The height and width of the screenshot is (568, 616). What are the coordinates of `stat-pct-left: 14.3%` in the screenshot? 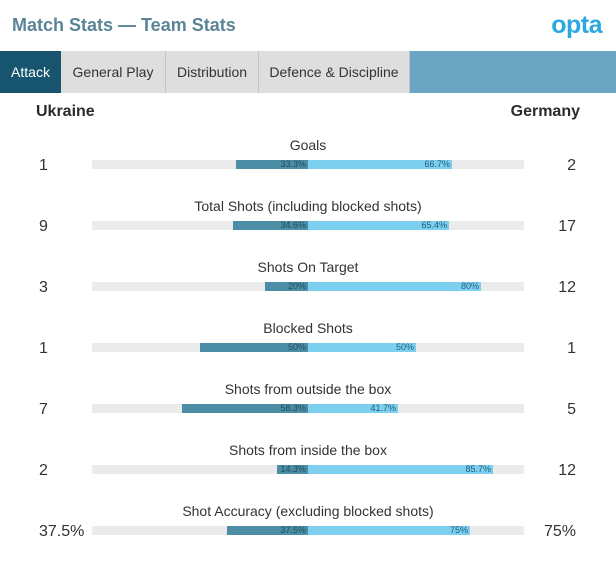 It's located at (293, 469).